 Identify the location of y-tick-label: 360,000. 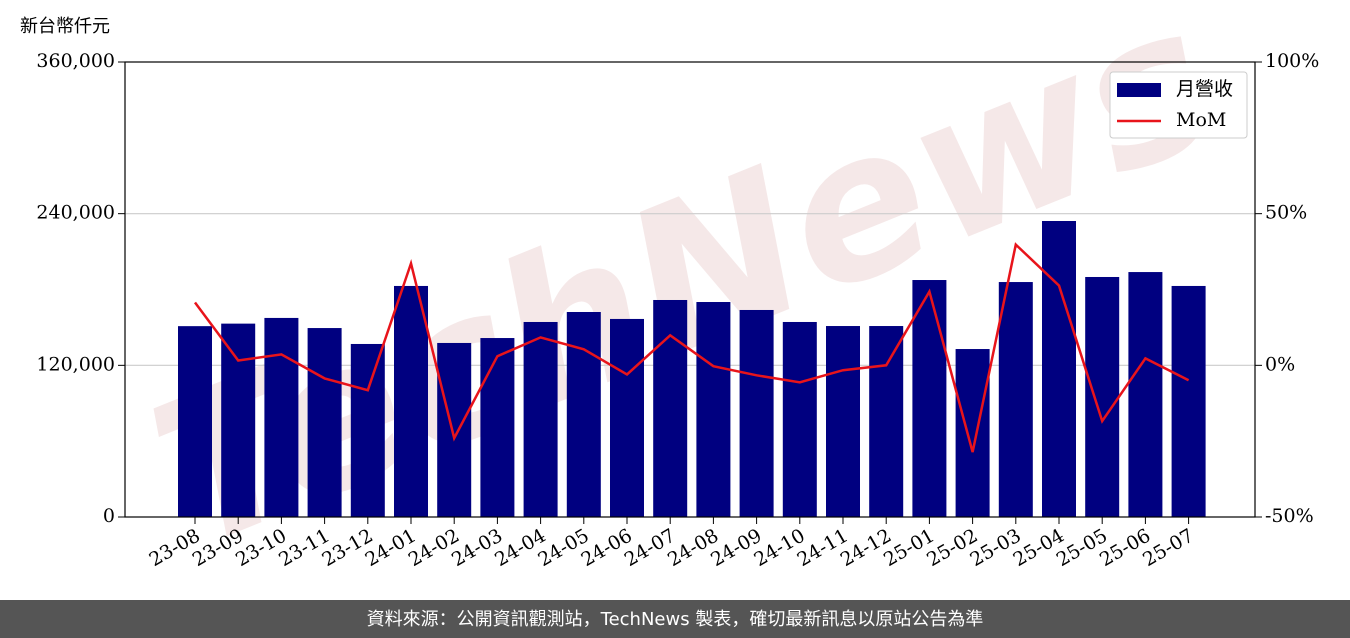
(75, 61).